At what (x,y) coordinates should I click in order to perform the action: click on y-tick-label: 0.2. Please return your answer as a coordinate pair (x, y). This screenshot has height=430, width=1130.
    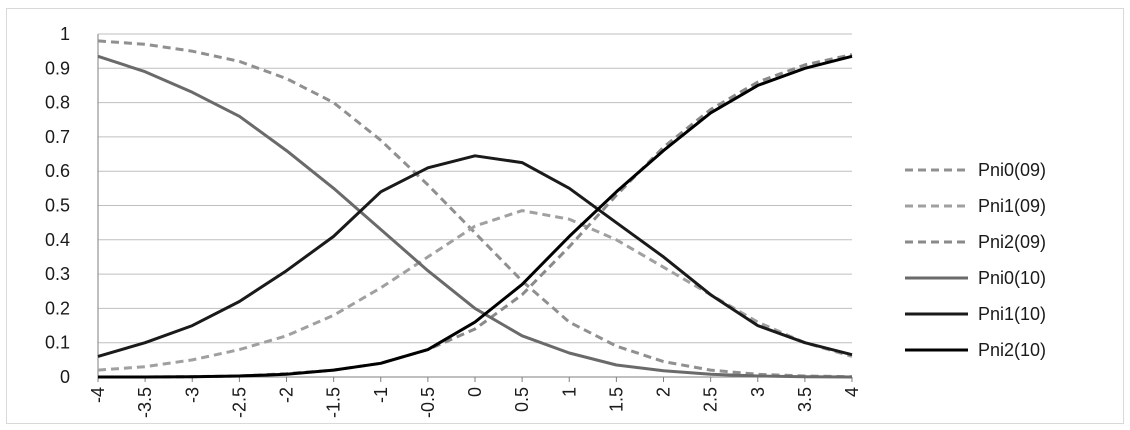
    Looking at the image, I should click on (57, 308).